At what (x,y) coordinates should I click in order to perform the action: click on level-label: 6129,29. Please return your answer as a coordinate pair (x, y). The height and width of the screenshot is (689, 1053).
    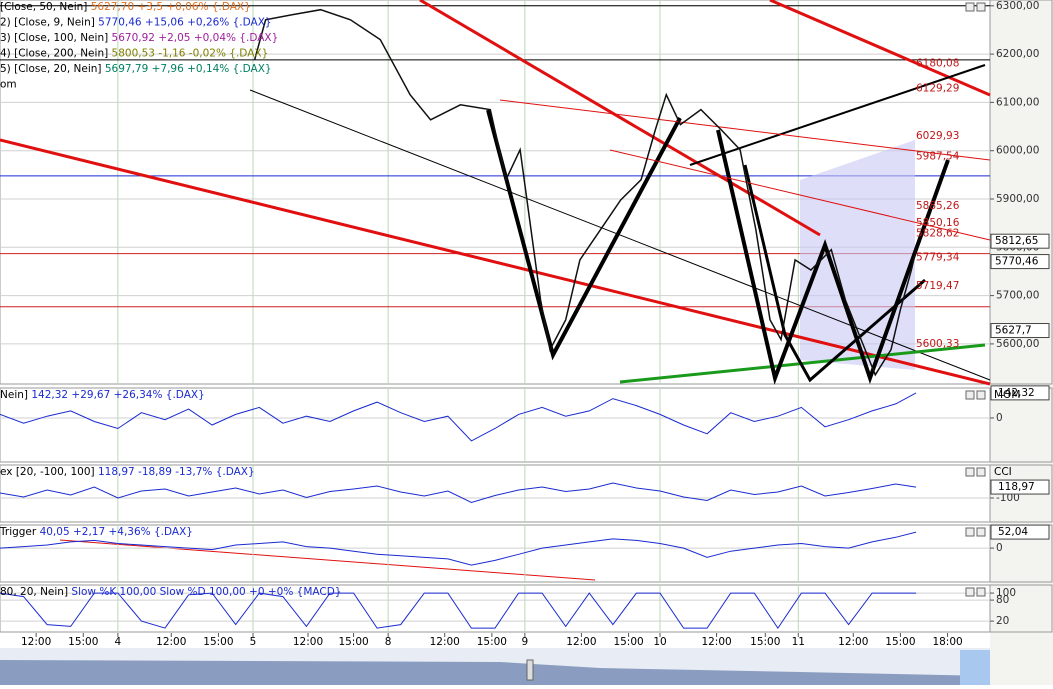
    Looking at the image, I should click on (937, 88).